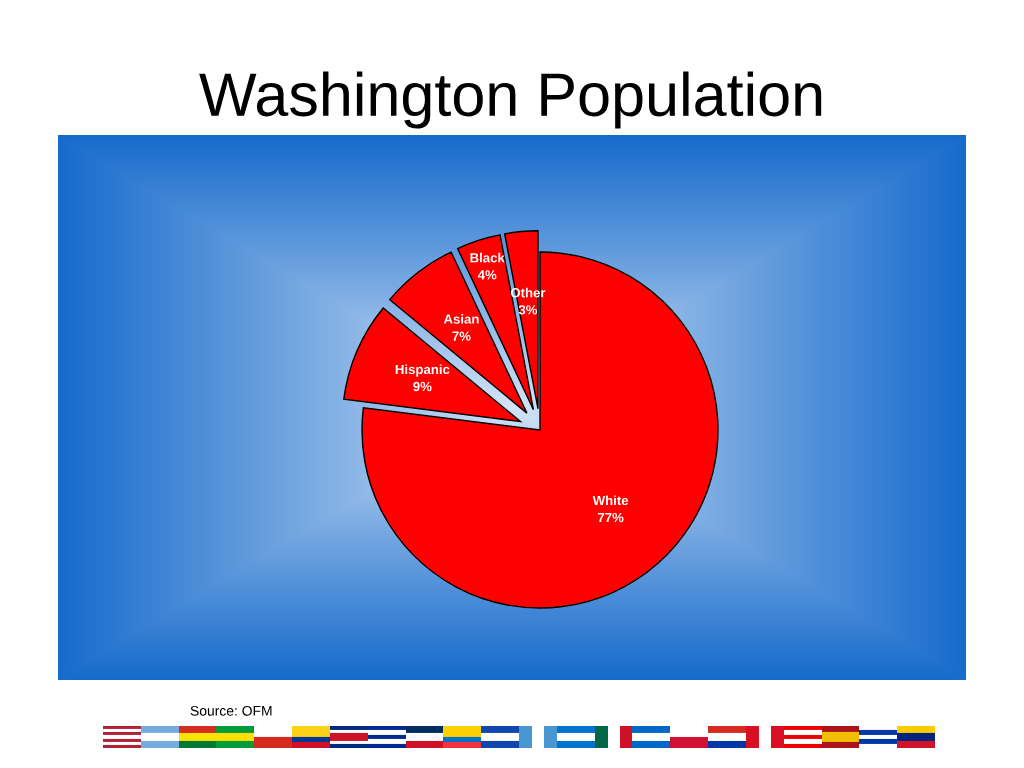 This screenshot has width=1024, height=768. I want to click on source-note: Source: OFM, so click(231, 710).